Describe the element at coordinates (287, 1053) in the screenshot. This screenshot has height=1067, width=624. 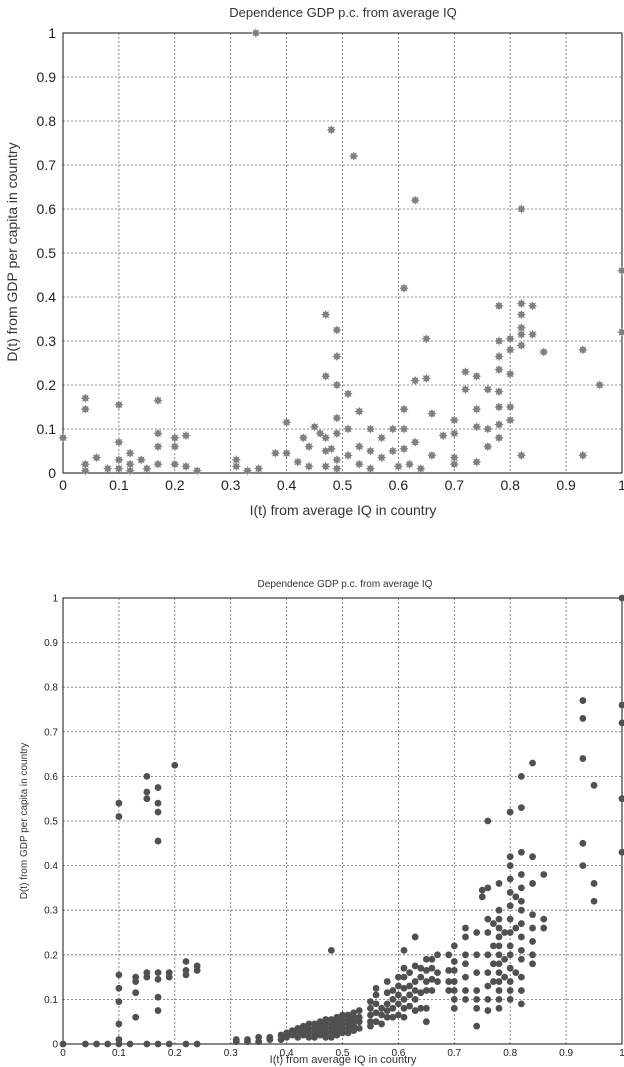
I see `x-tick-label: 0.4` at that location.